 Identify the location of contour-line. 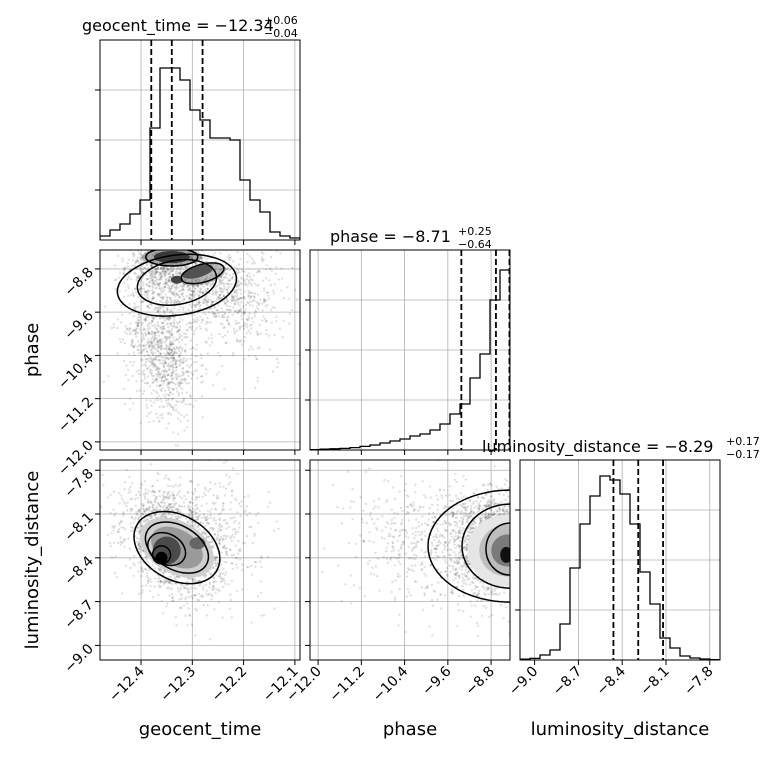
(177, 282).